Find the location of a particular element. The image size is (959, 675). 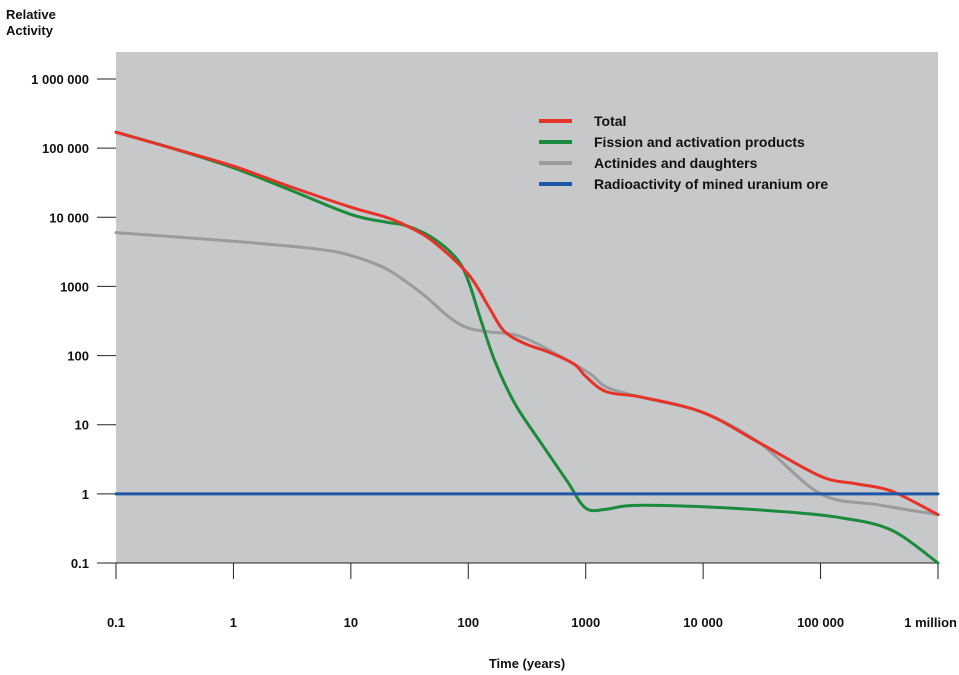

x-tick-label: 1000 is located at coordinates (585, 622).